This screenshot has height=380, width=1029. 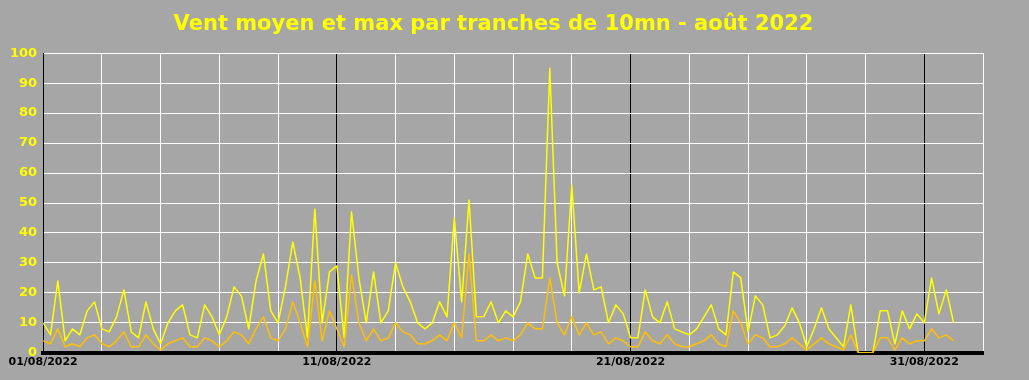 I want to click on y-tick-label: 60, so click(x=28, y=172).